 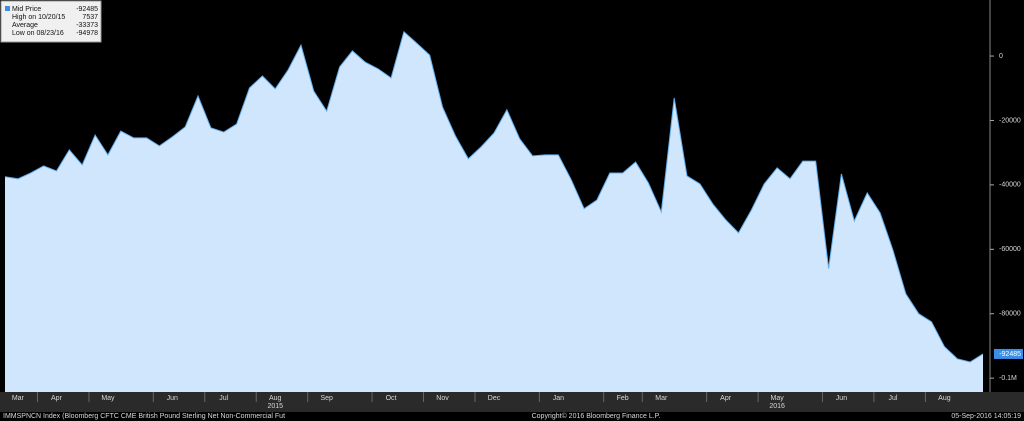 What do you see at coordinates (326, 398) in the screenshot?
I see `x-tick-label: Sep` at bounding box center [326, 398].